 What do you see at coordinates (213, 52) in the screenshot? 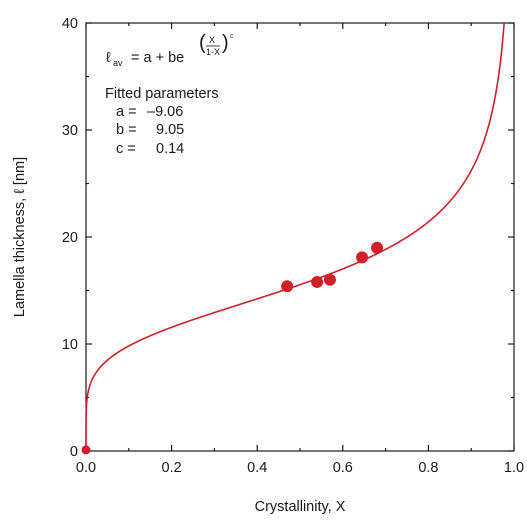
I see `equation-exp-denominator: 1-X` at bounding box center [213, 52].